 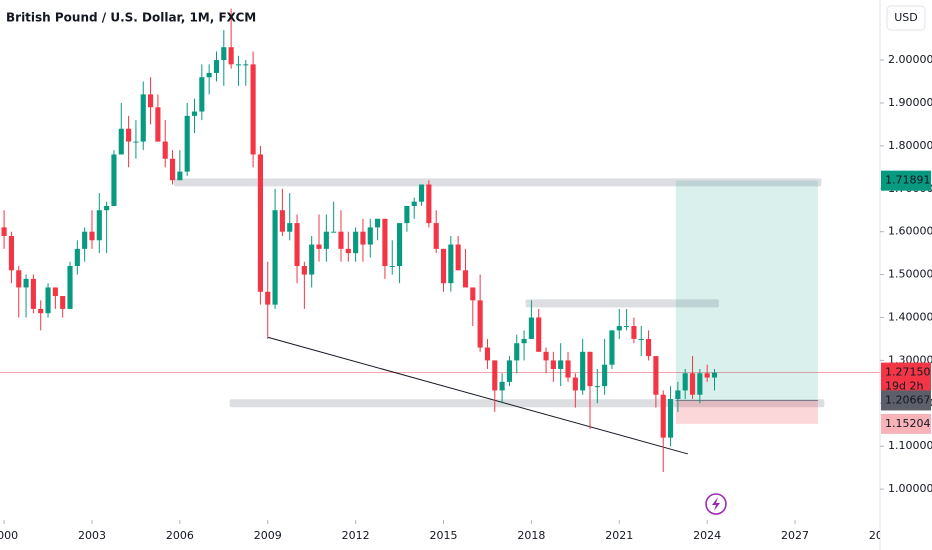 What do you see at coordinates (910, 59) in the screenshot?
I see `y-tick-label: 2.00000` at bounding box center [910, 59].